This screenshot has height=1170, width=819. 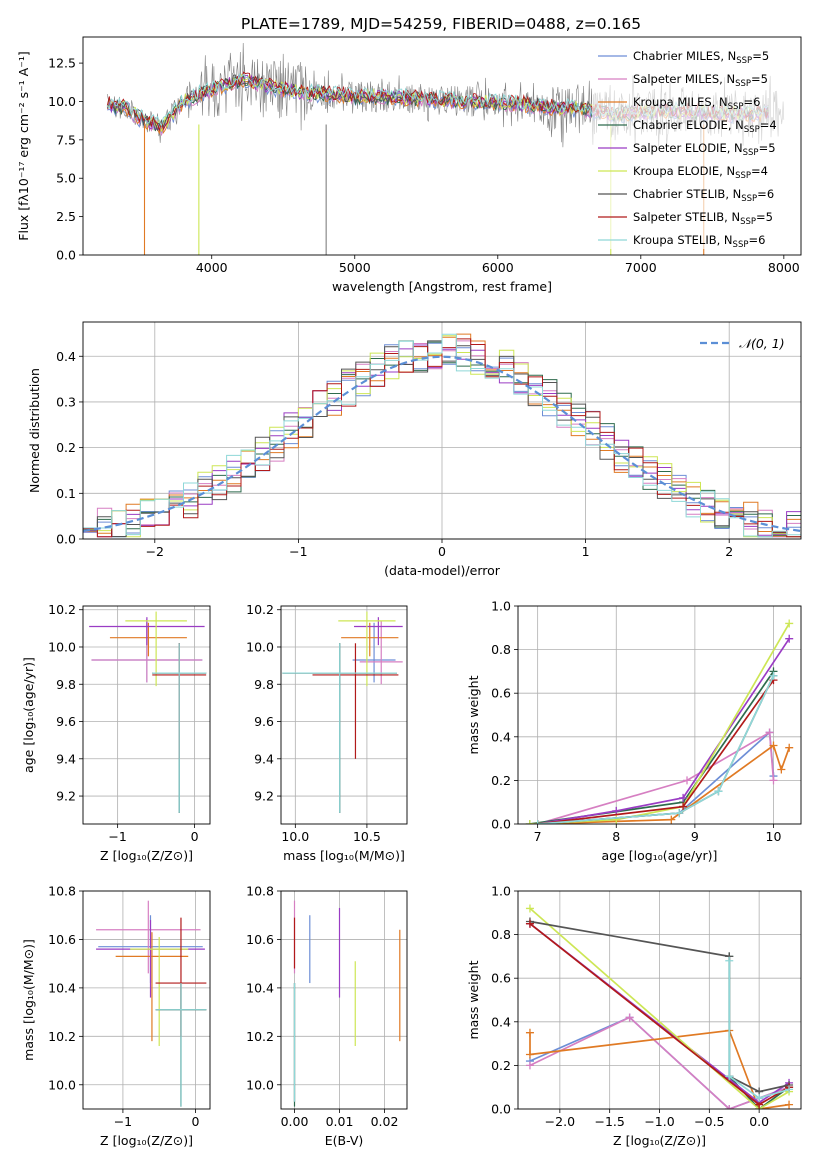 I want to click on y-tick-label: 7.5, so click(x=66, y=139).